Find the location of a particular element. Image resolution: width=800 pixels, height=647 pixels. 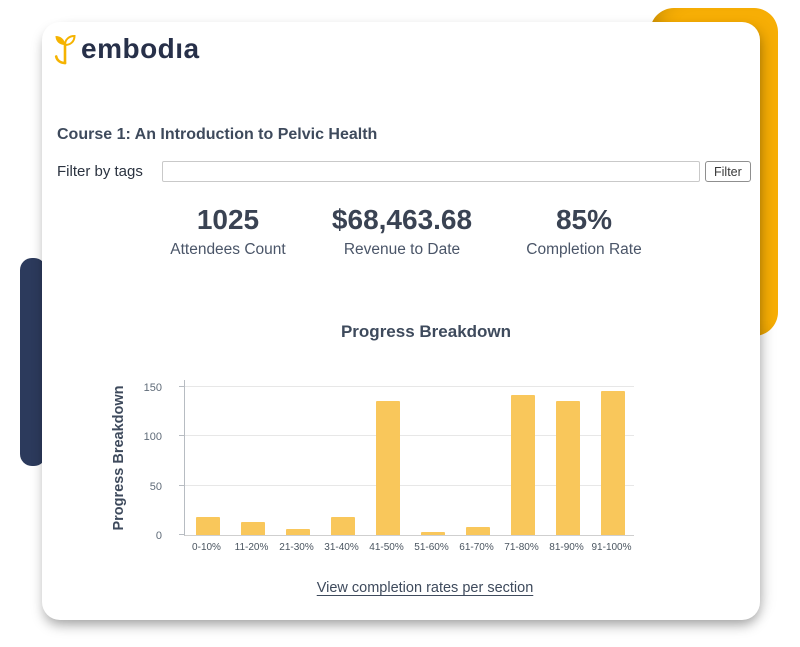

stat-attendees-count: 1025 Attendees Count is located at coordinates (228, 231).